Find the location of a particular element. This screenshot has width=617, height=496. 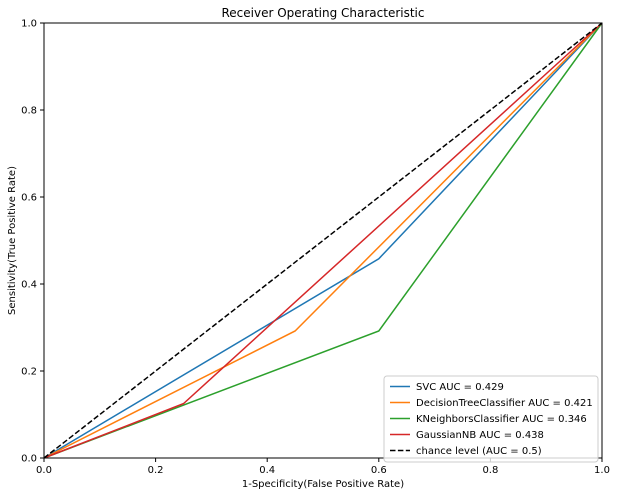

legend-label: chance level (AUC = 0.5) is located at coordinates (479, 451).